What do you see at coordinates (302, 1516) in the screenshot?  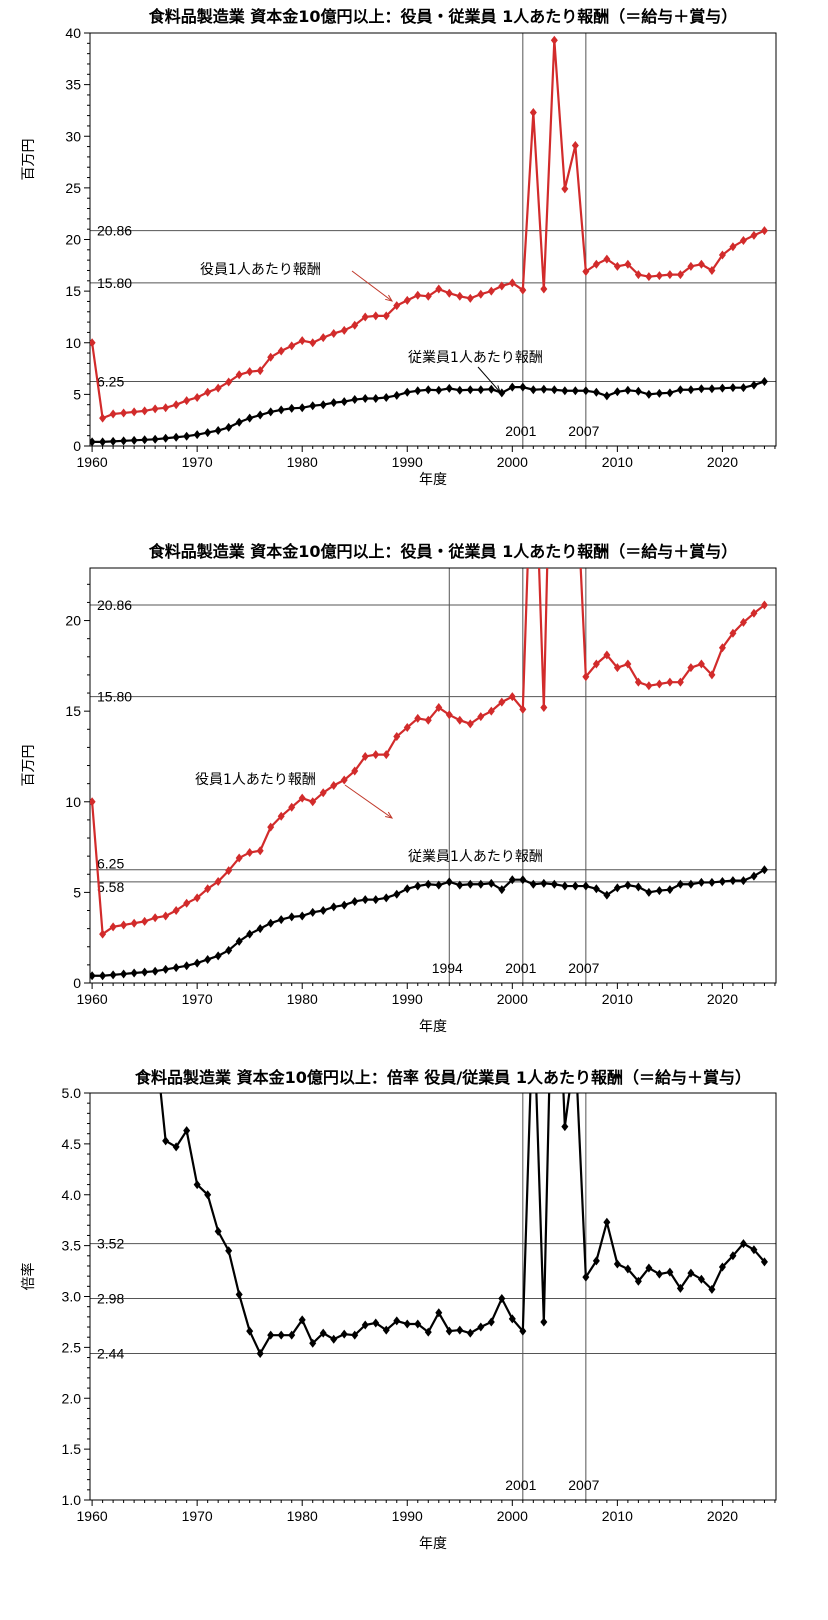 I see `x-tick-label: 1980` at bounding box center [302, 1516].